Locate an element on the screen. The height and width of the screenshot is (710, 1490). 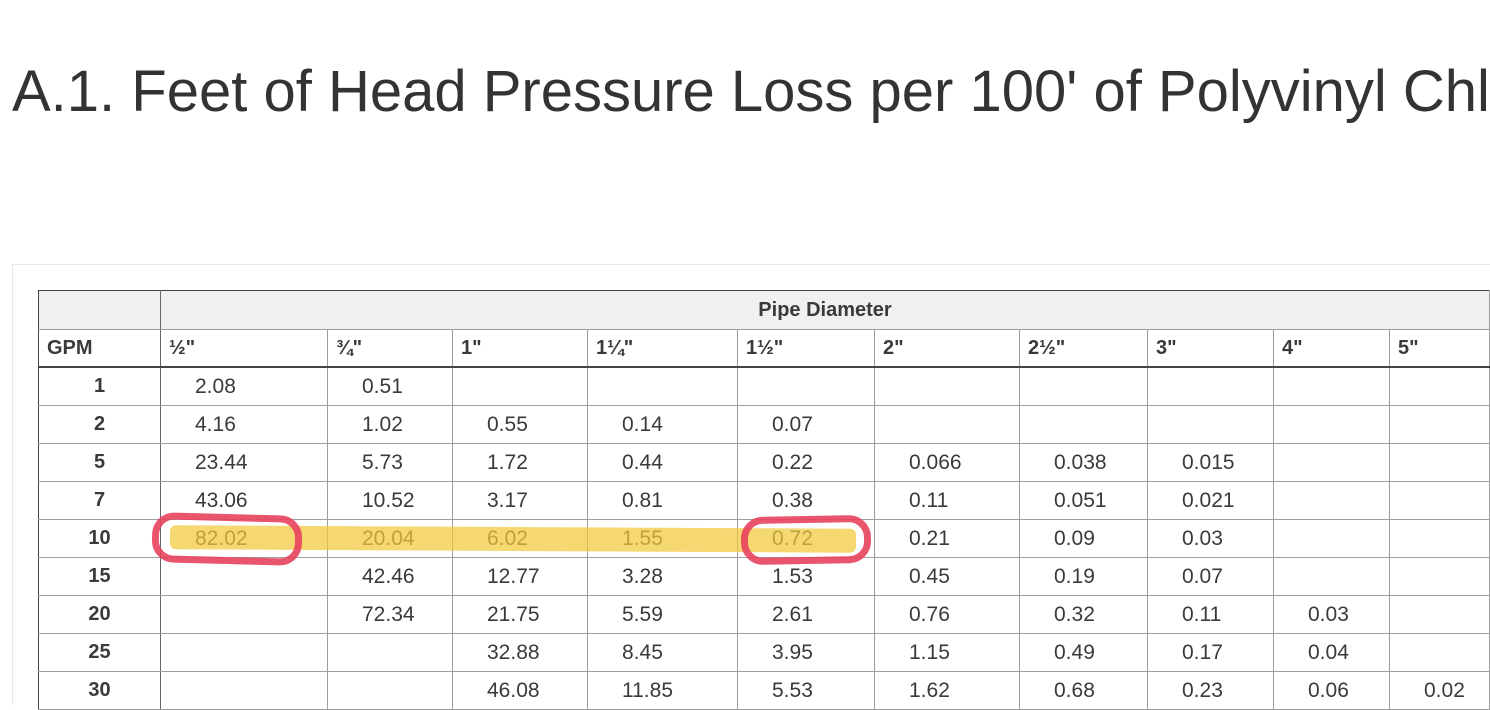
column-header: 1" is located at coordinates (520, 348).